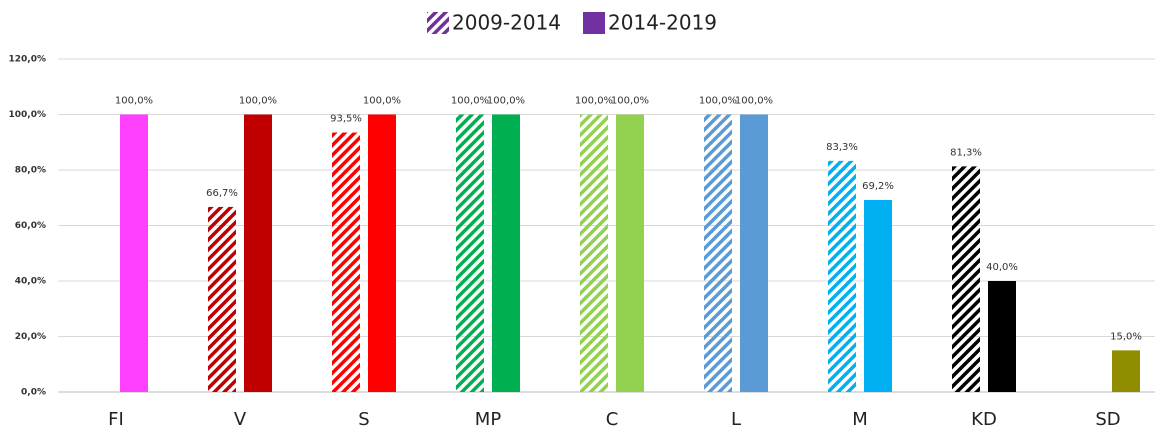 This screenshot has width=1155, height=430. What do you see at coordinates (1126, 336) in the screenshot?
I see `value-label: 15,0%` at bounding box center [1126, 336].